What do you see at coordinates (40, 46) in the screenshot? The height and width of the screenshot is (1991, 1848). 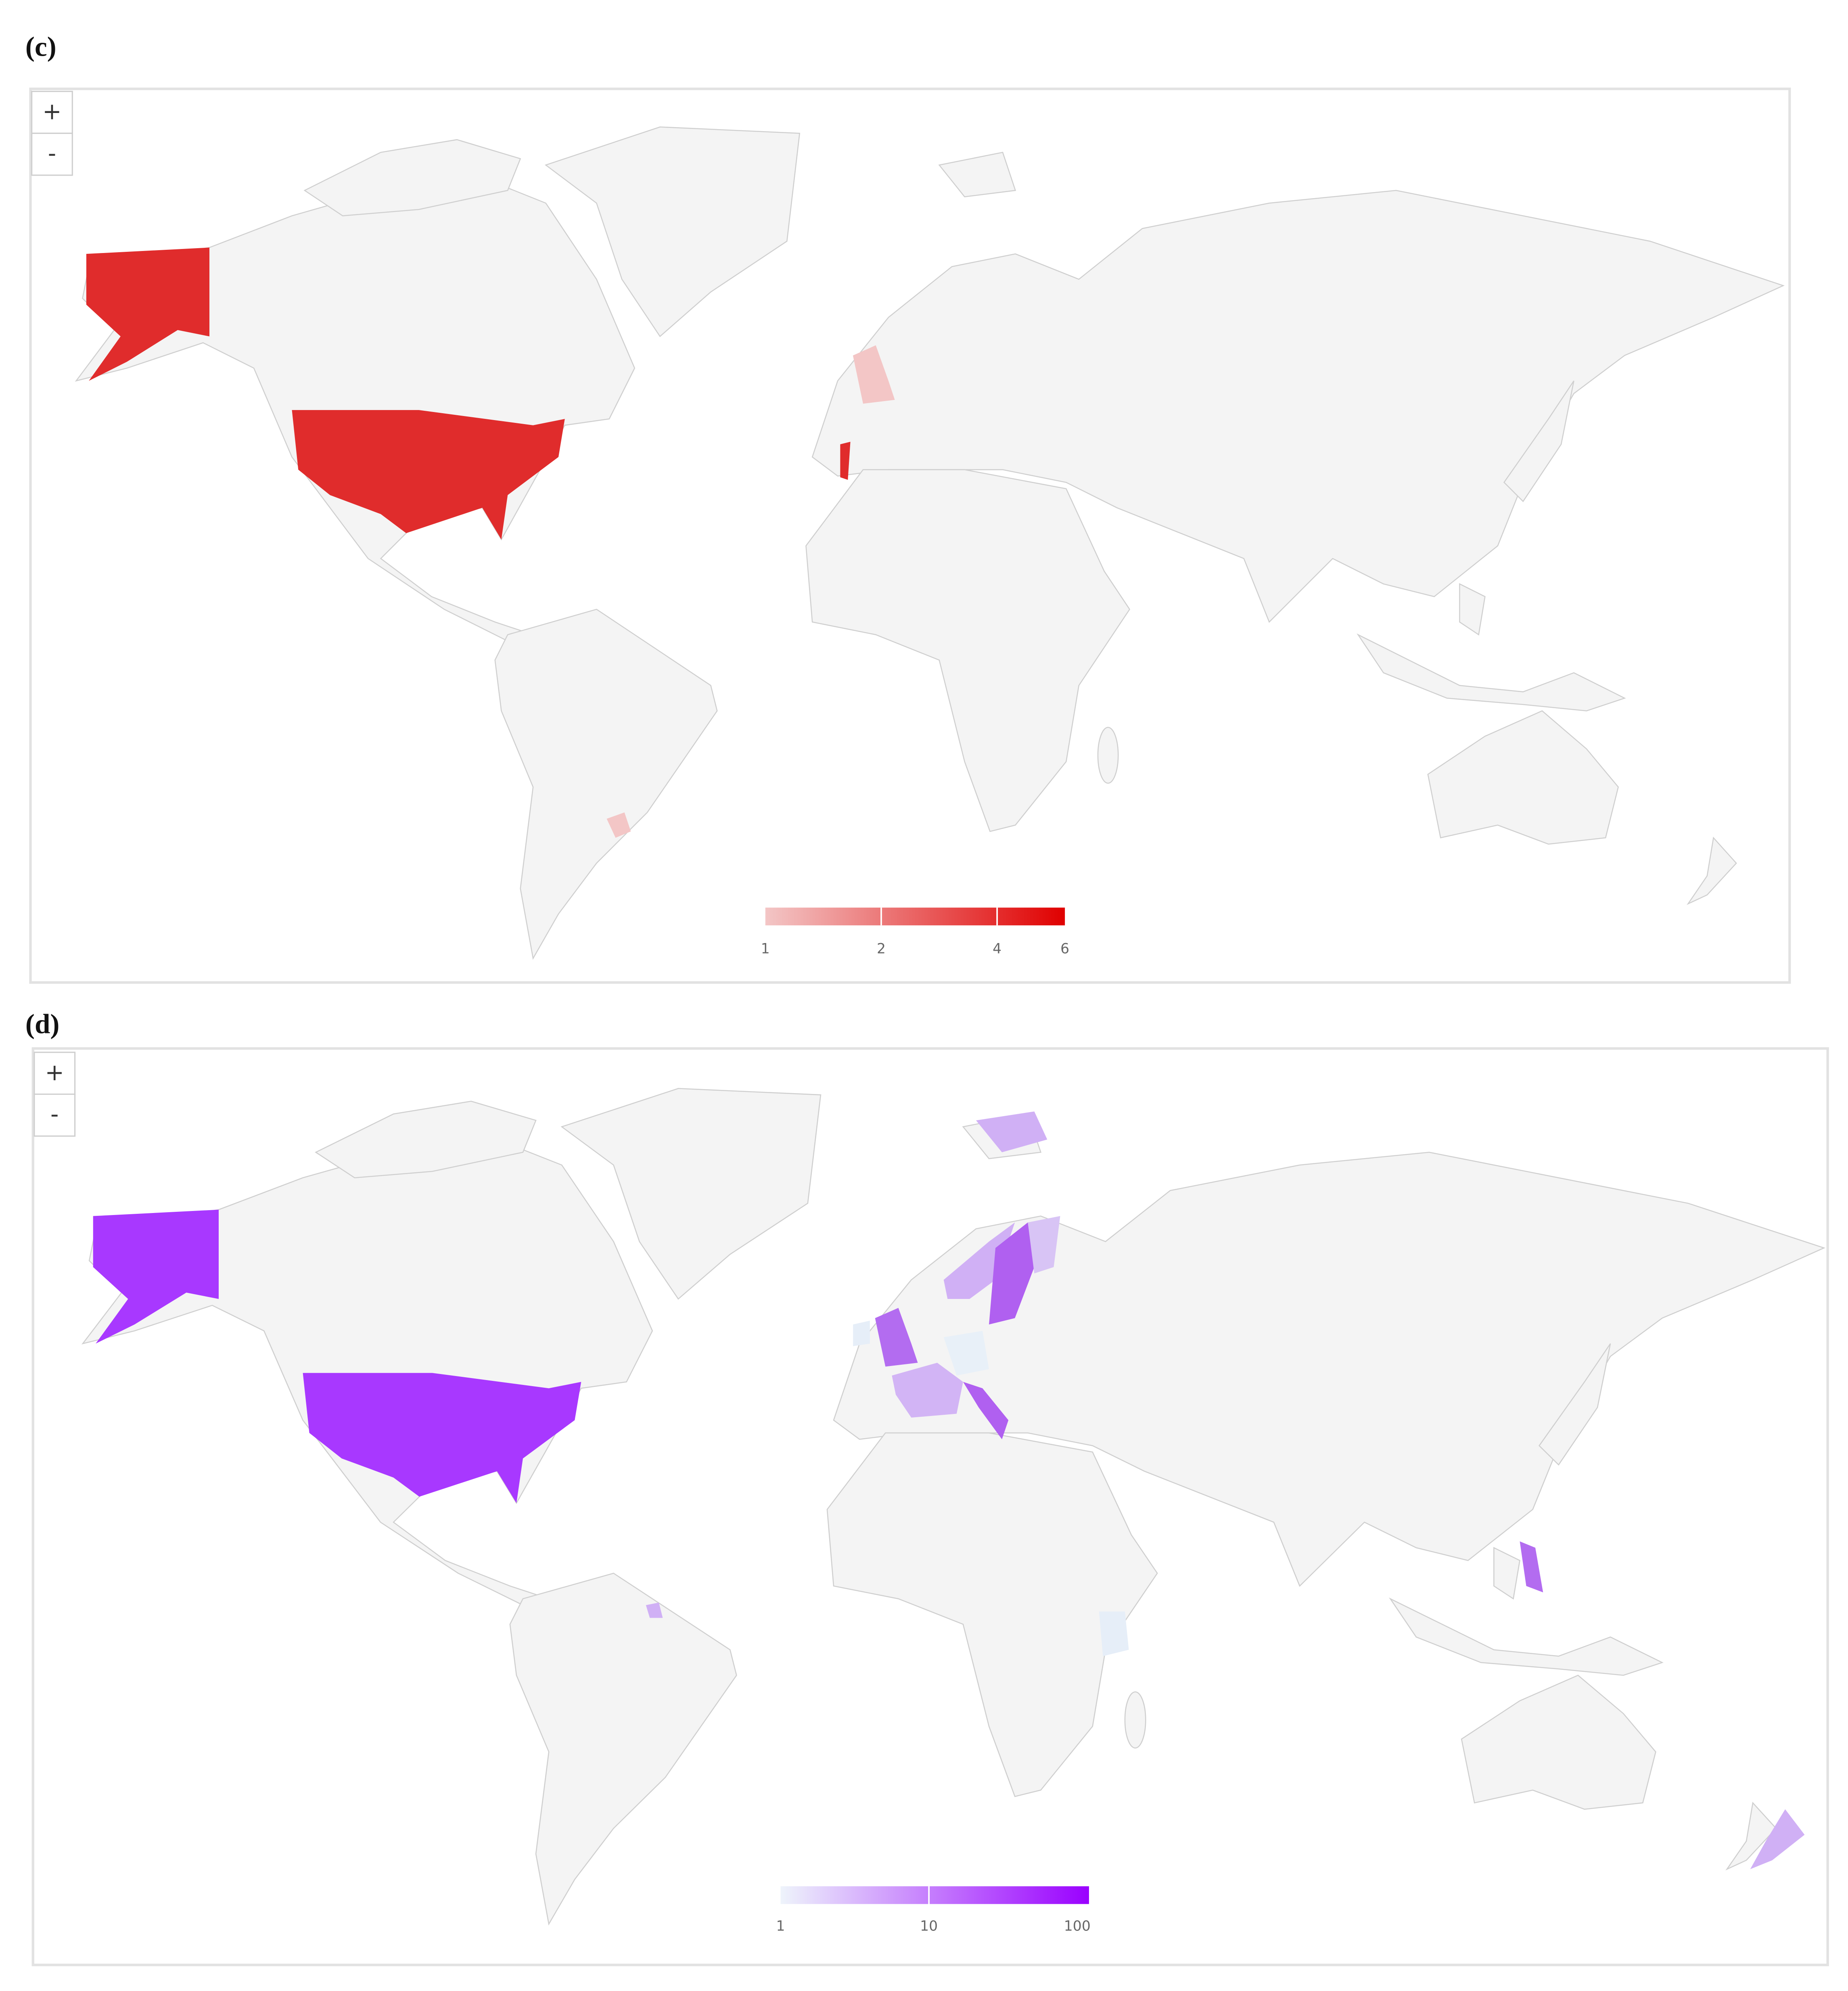 I see `panel-label: (c)` at bounding box center [40, 46].